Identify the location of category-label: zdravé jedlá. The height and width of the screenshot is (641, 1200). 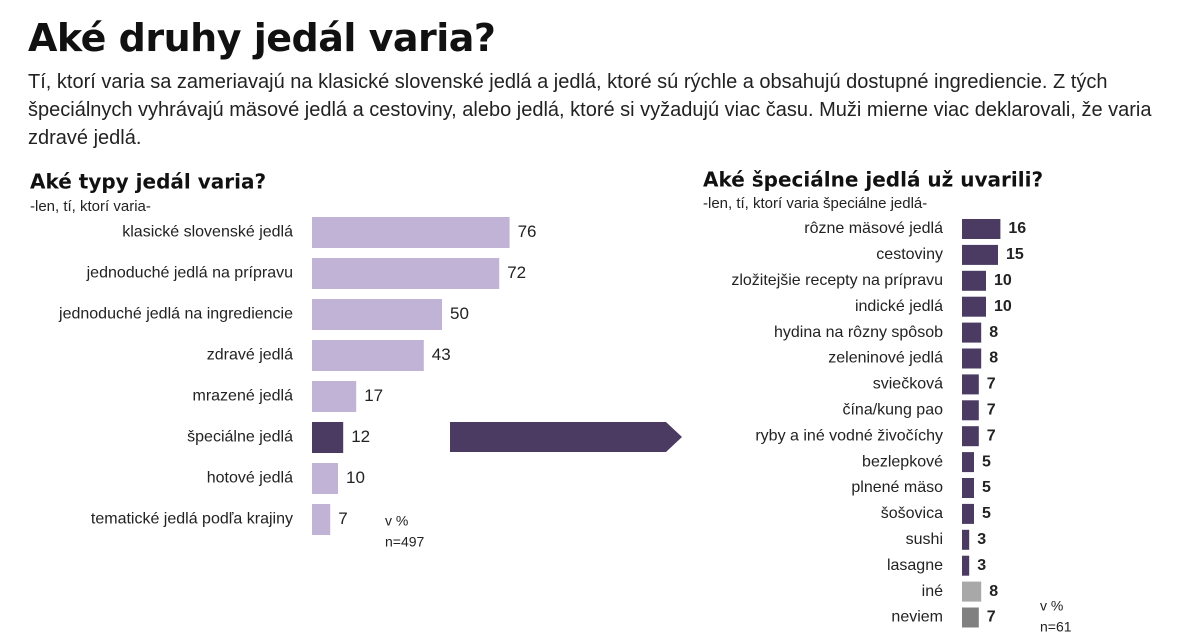
(250, 355).